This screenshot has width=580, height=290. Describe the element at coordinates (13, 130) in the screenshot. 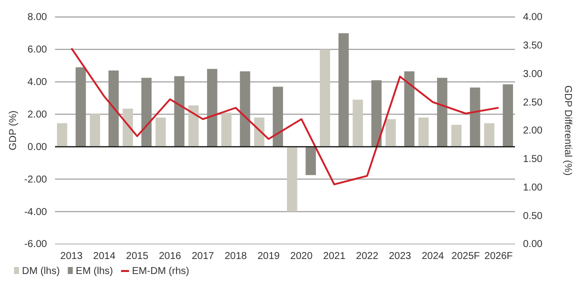

I see `y-axis-title: GDP (%)` at that location.